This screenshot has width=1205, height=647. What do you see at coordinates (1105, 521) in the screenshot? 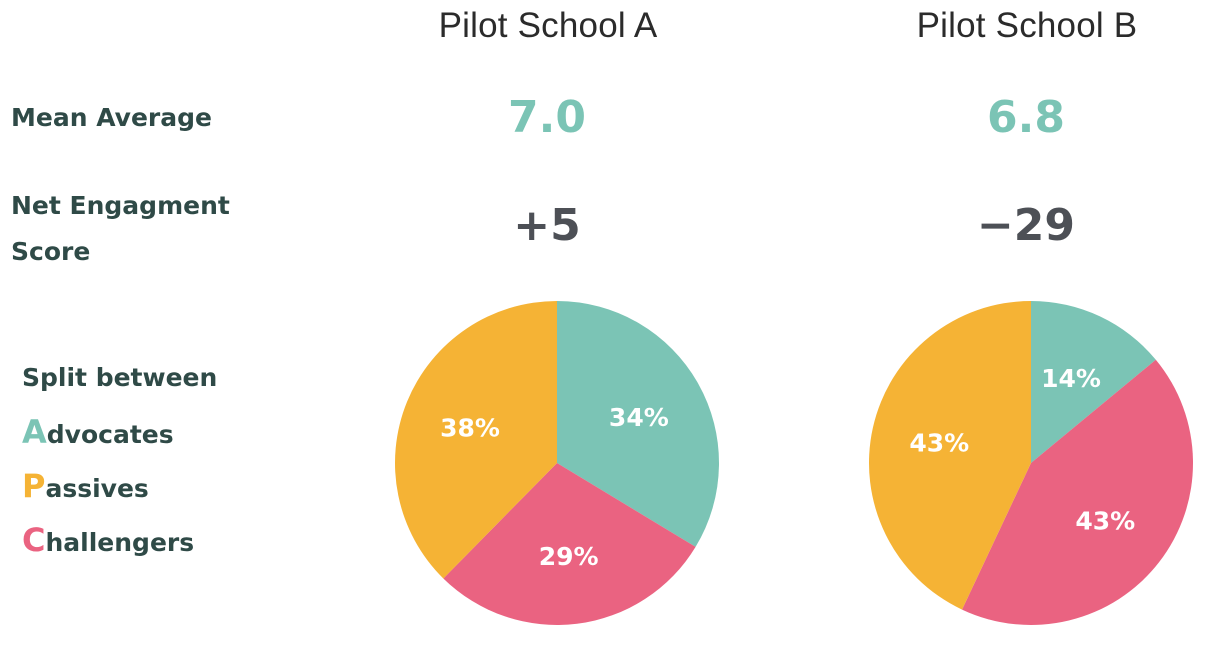
I see `school-b-label-challengers: 43%` at bounding box center [1105, 521].